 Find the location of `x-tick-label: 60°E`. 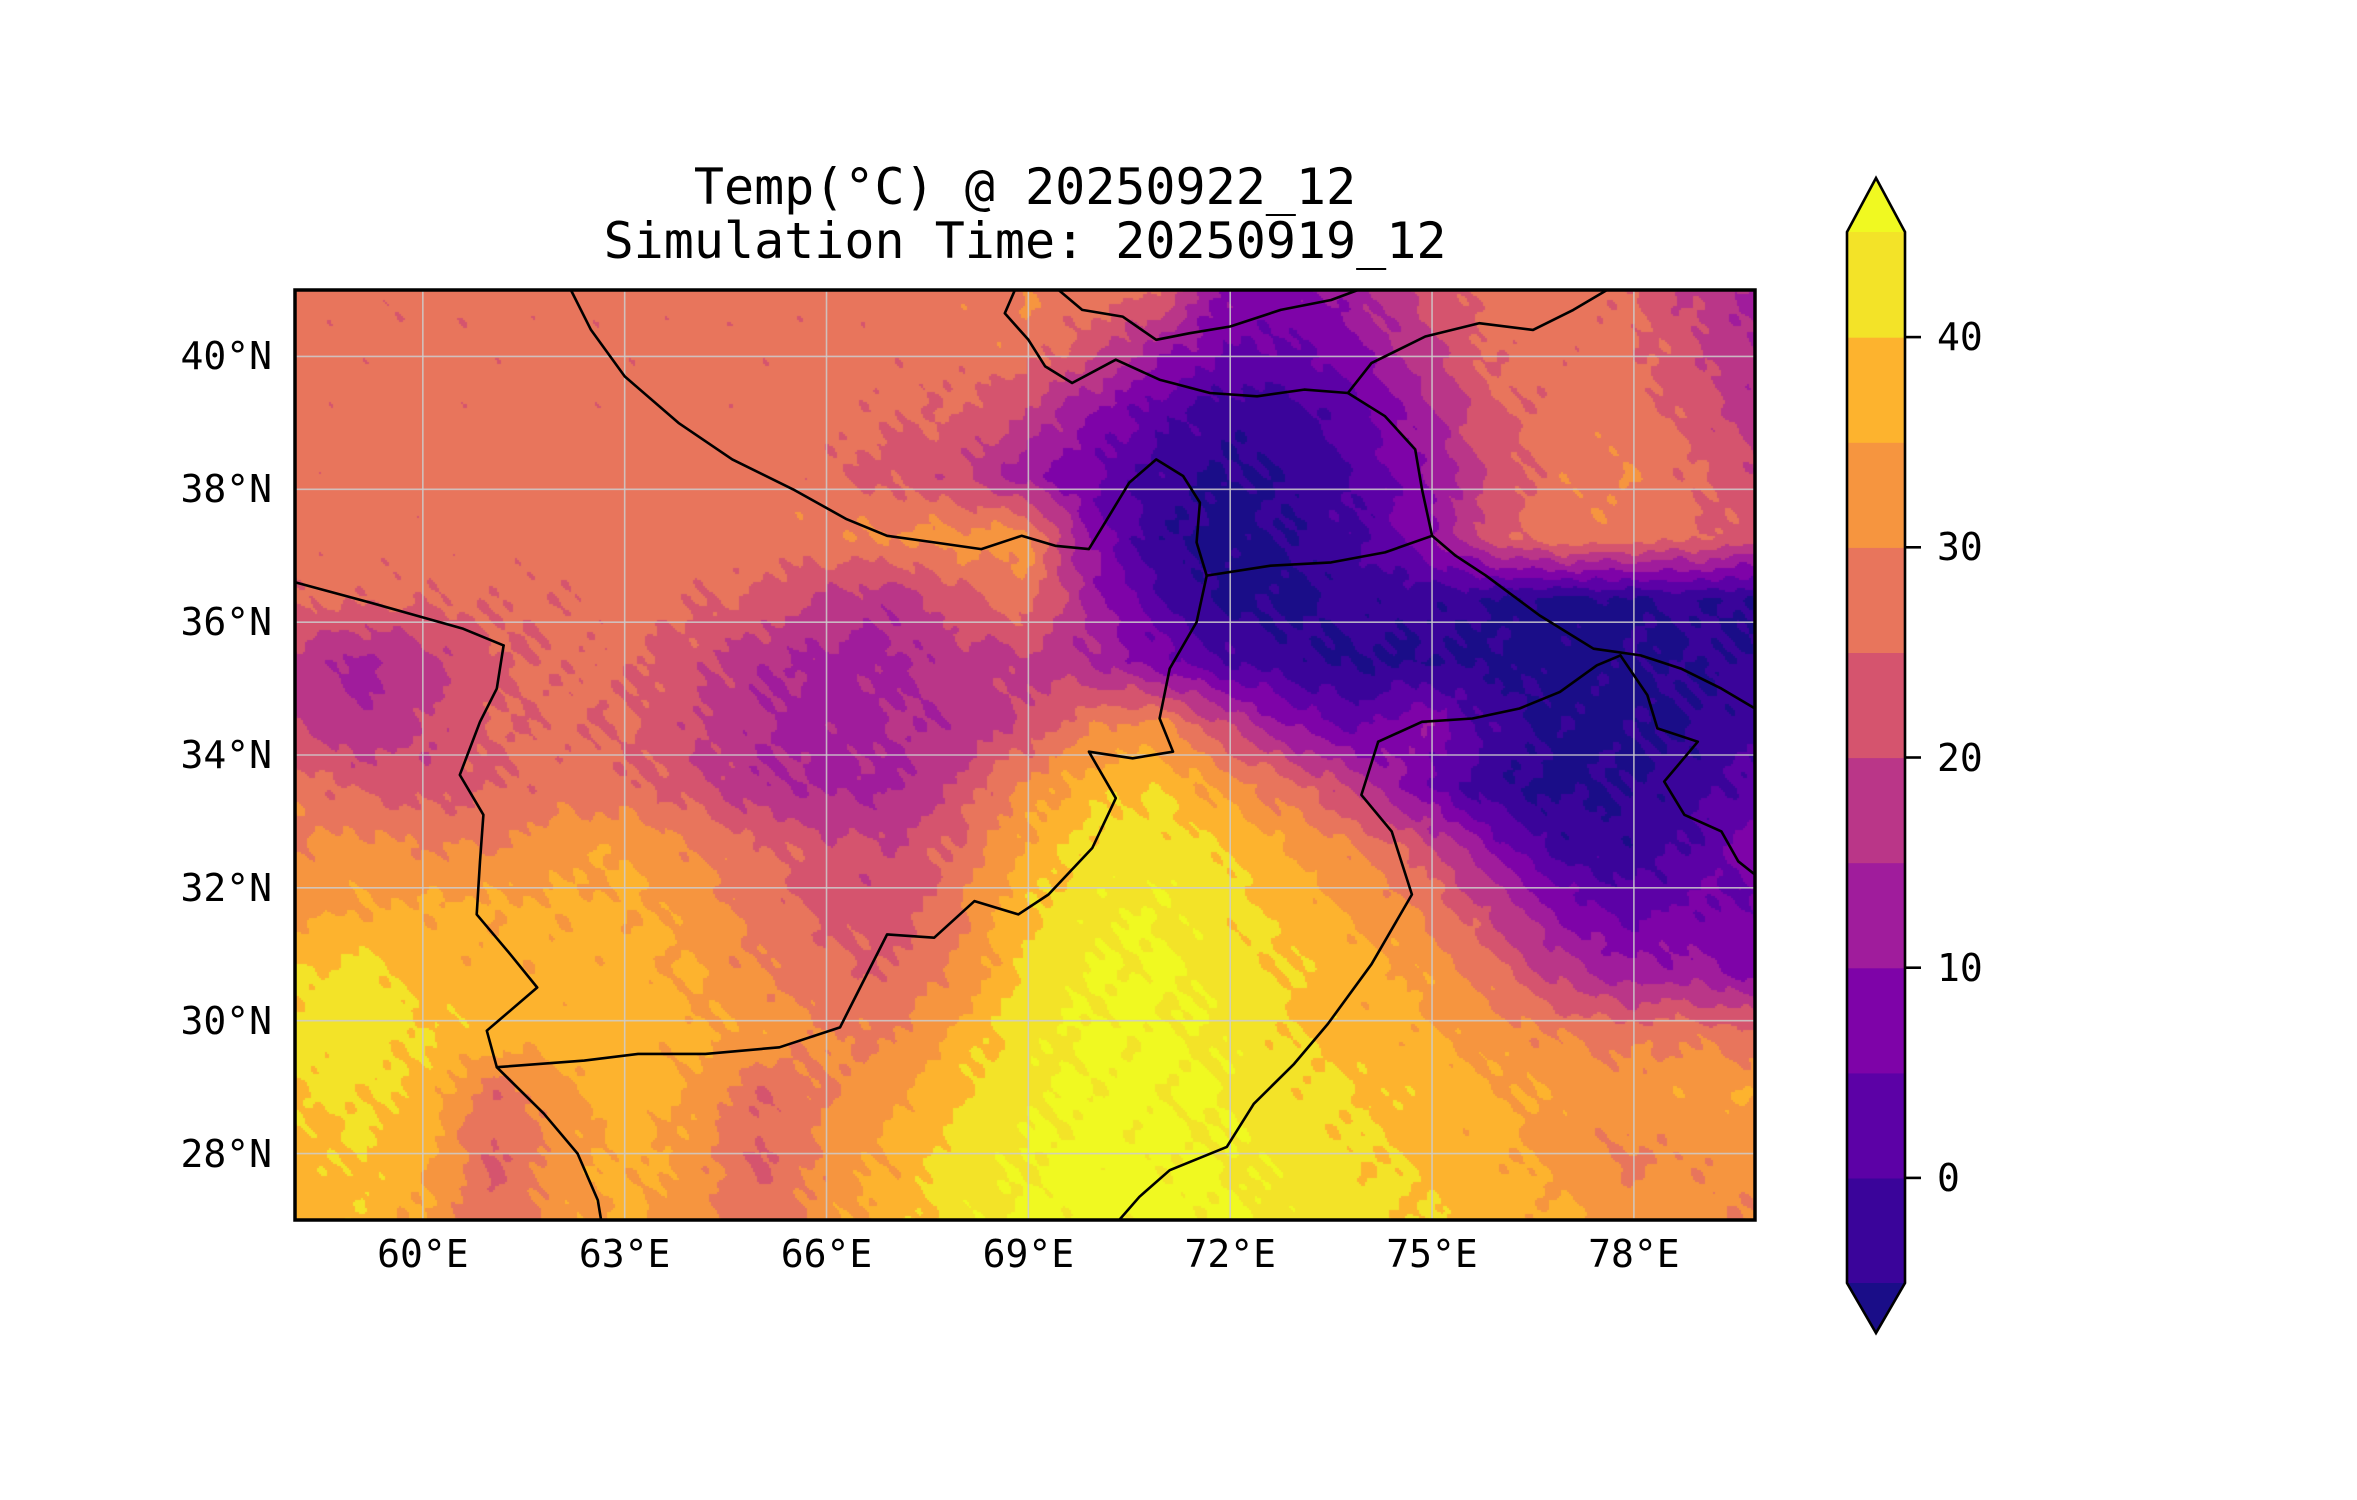

x-tick-label: 60°E is located at coordinates (423, 1254).